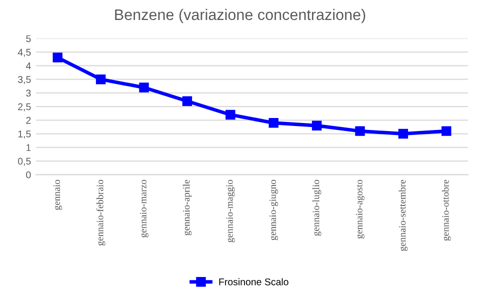 This screenshot has height=296, width=480. Describe the element at coordinates (360, 209) in the screenshot. I see `x-tick-label: gennaio-agosto` at that location.